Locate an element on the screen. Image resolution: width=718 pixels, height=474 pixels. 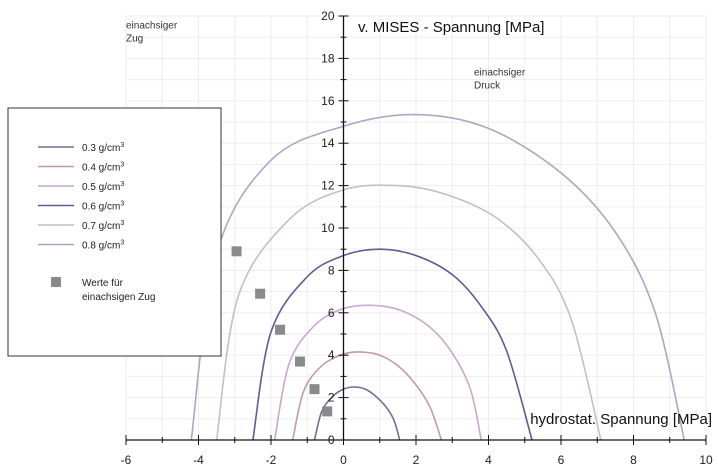
x-tick-label: 8 is located at coordinates (633, 460).